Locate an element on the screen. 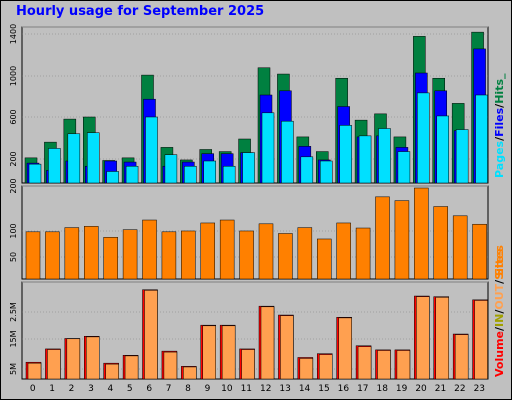 Image resolution: width=512 pixels, height=400 pixels. x-axis-hour-label: 8 is located at coordinates (188, 389).